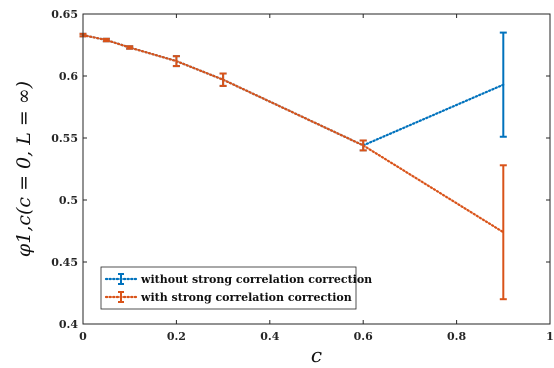 The height and width of the screenshot is (368, 554). What do you see at coordinates (176, 336) in the screenshot?
I see `x-tick-label: 0.2` at bounding box center [176, 336].